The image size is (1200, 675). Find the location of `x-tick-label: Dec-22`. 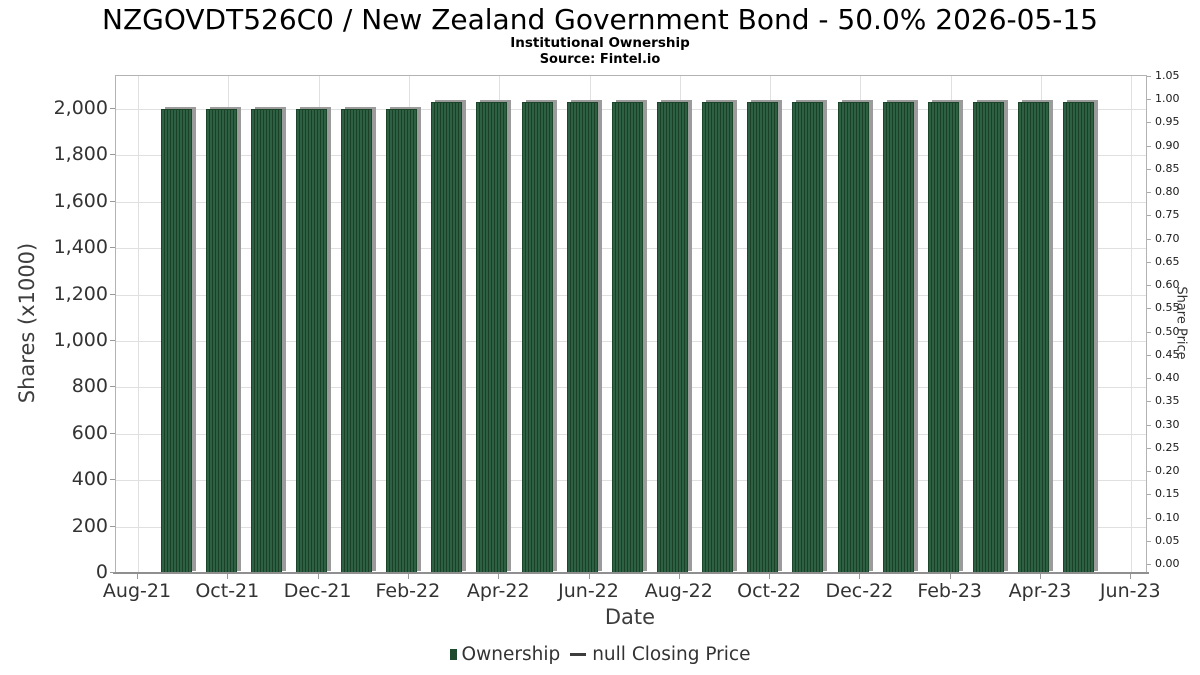

x-tick-label: Dec-22 is located at coordinates (859, 591).